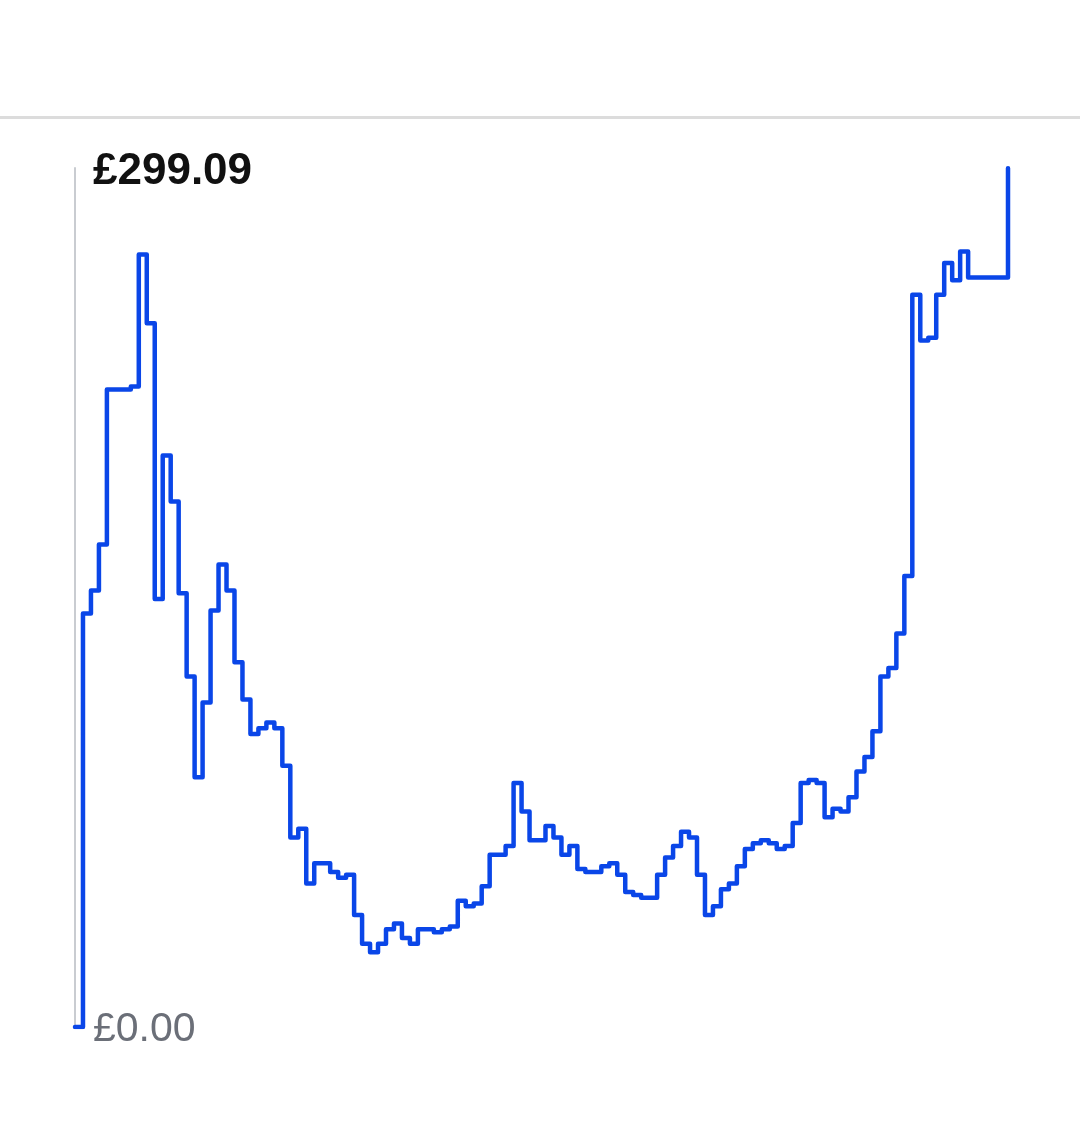  I want to click on y-tick-label: £299.09, so click(173, 168).